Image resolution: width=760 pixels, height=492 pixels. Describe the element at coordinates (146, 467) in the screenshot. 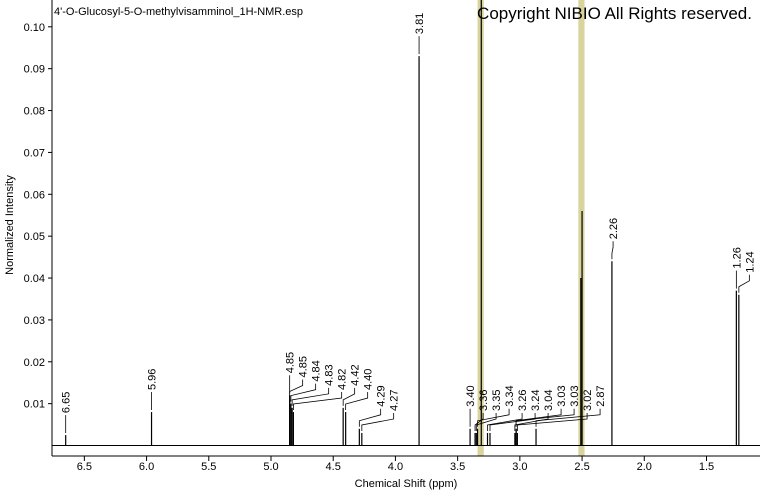

I see `x-tick-label: 6.0` at that location.